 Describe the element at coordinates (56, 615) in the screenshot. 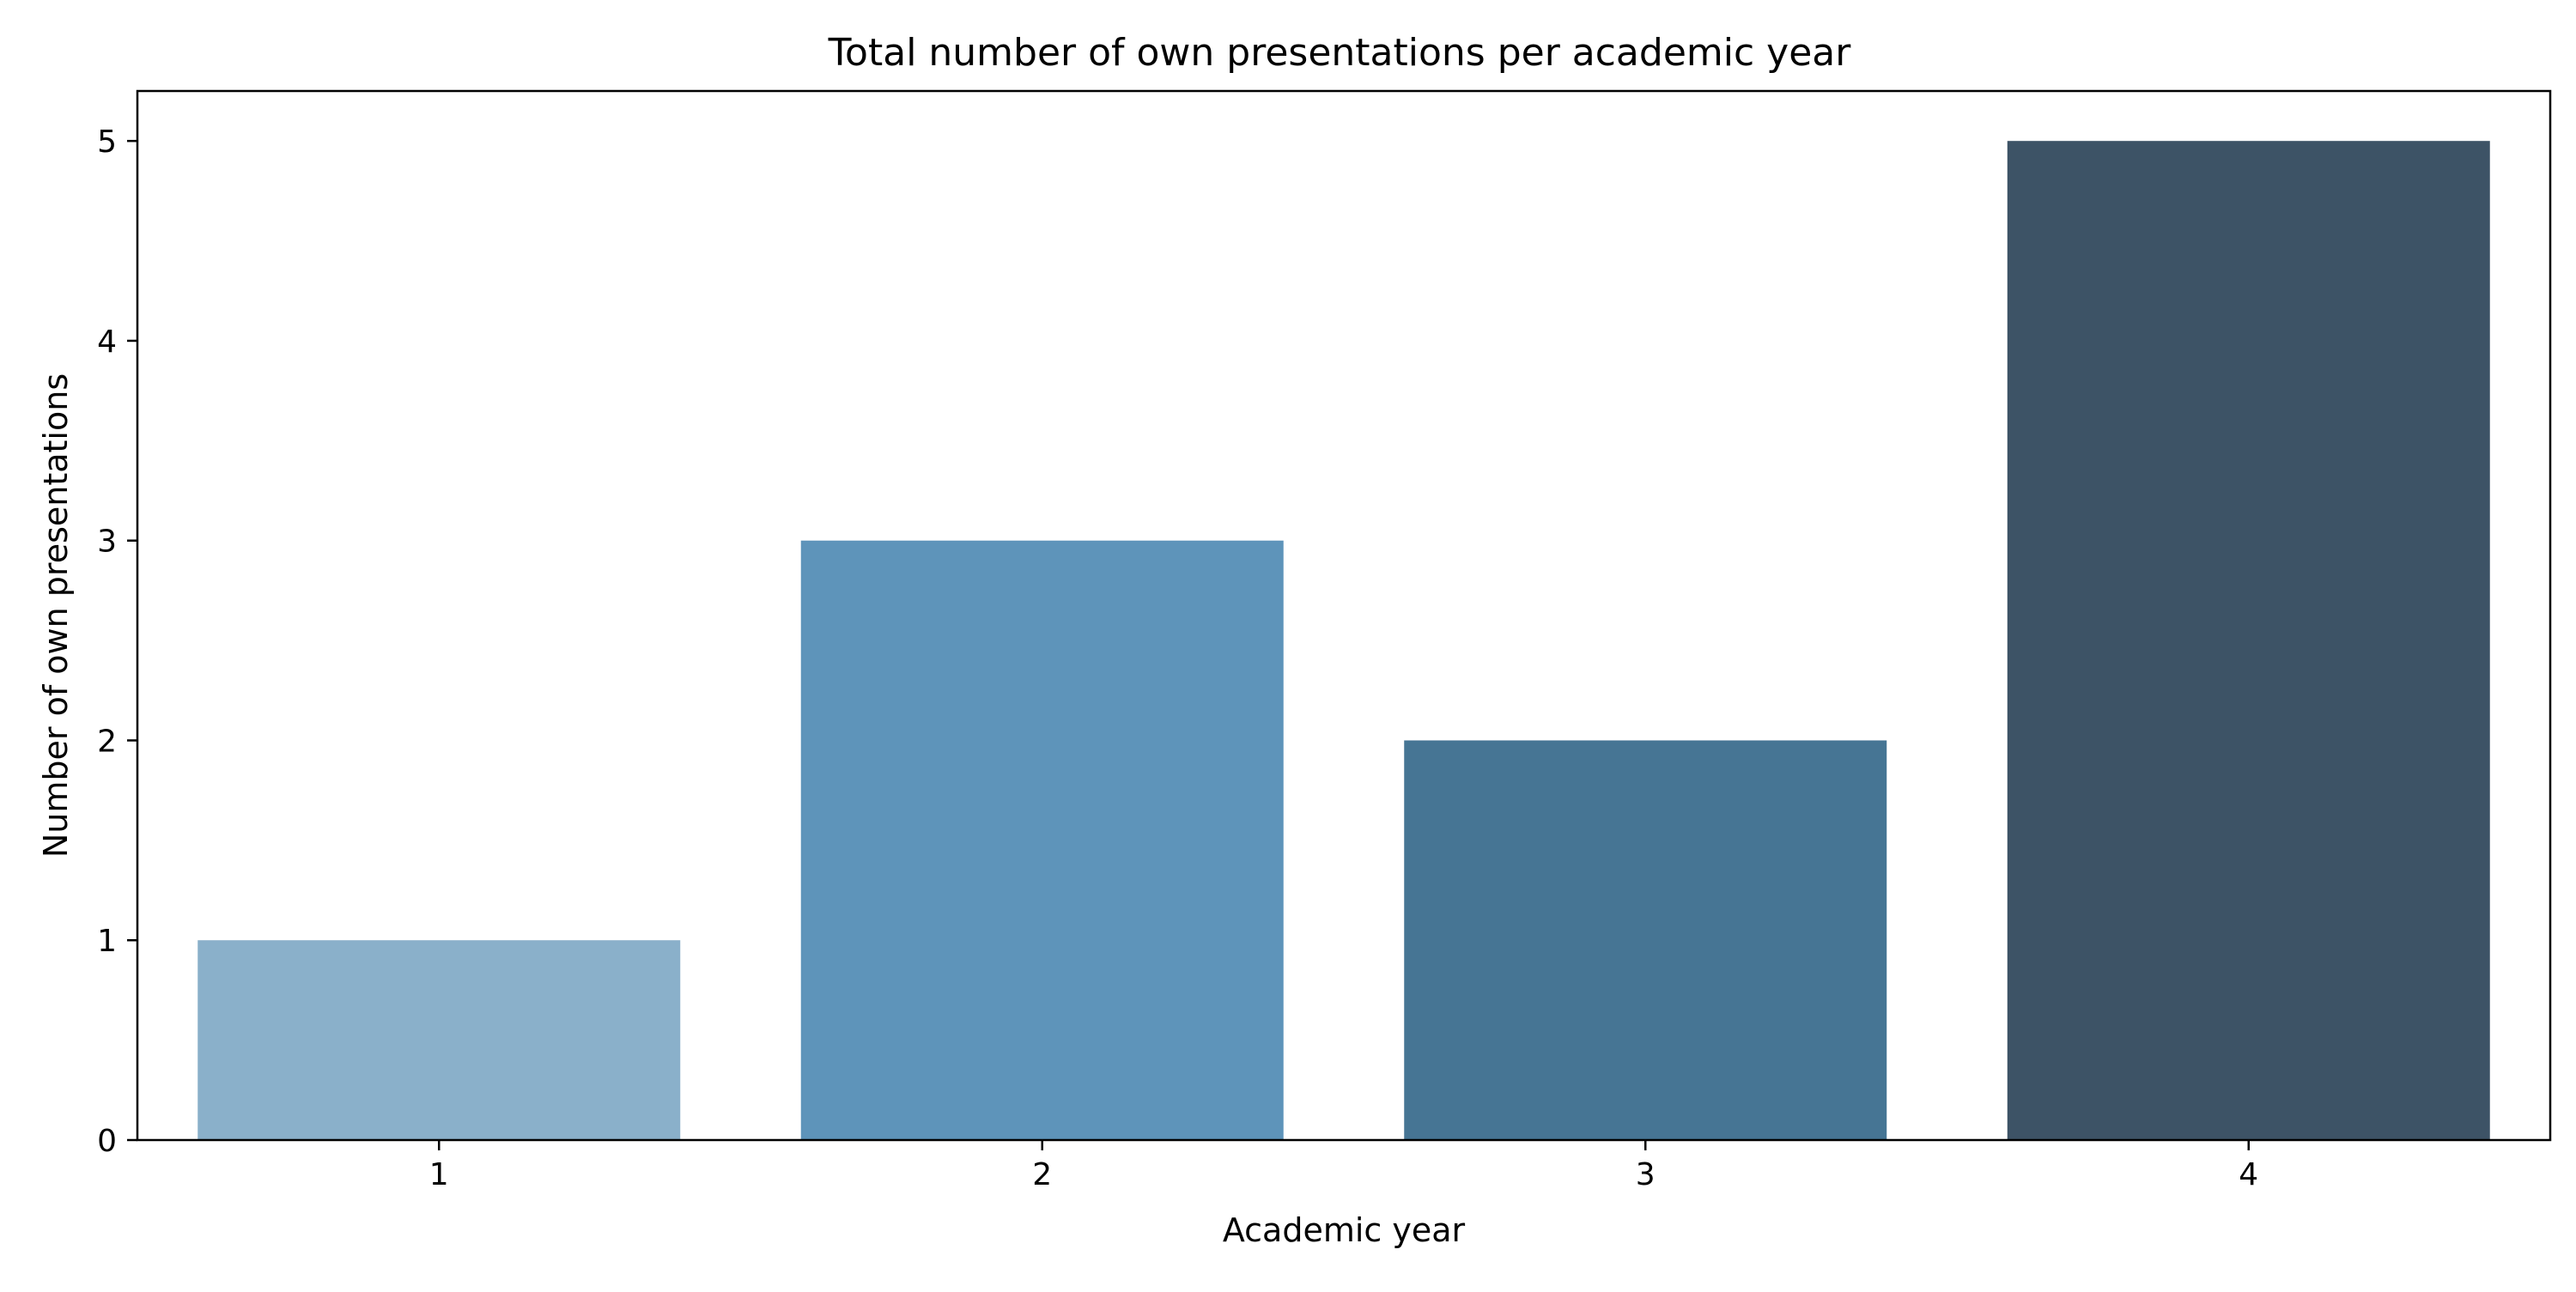

I see `y-axis-label: Number of own presentations` at that location.